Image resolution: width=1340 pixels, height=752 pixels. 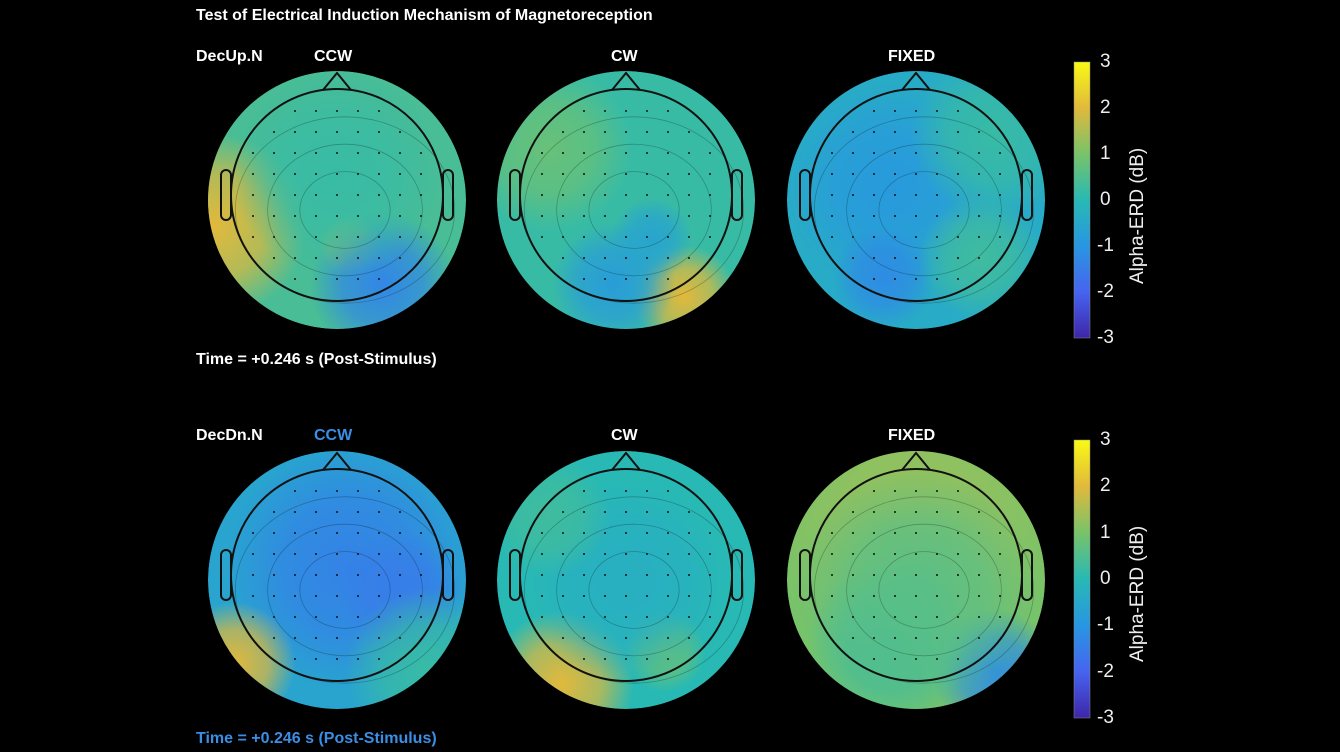 What do you see at coordinates (333, 56) in the screenshot?
I see `condition-label: CCW` at bounding box center [333, 56].